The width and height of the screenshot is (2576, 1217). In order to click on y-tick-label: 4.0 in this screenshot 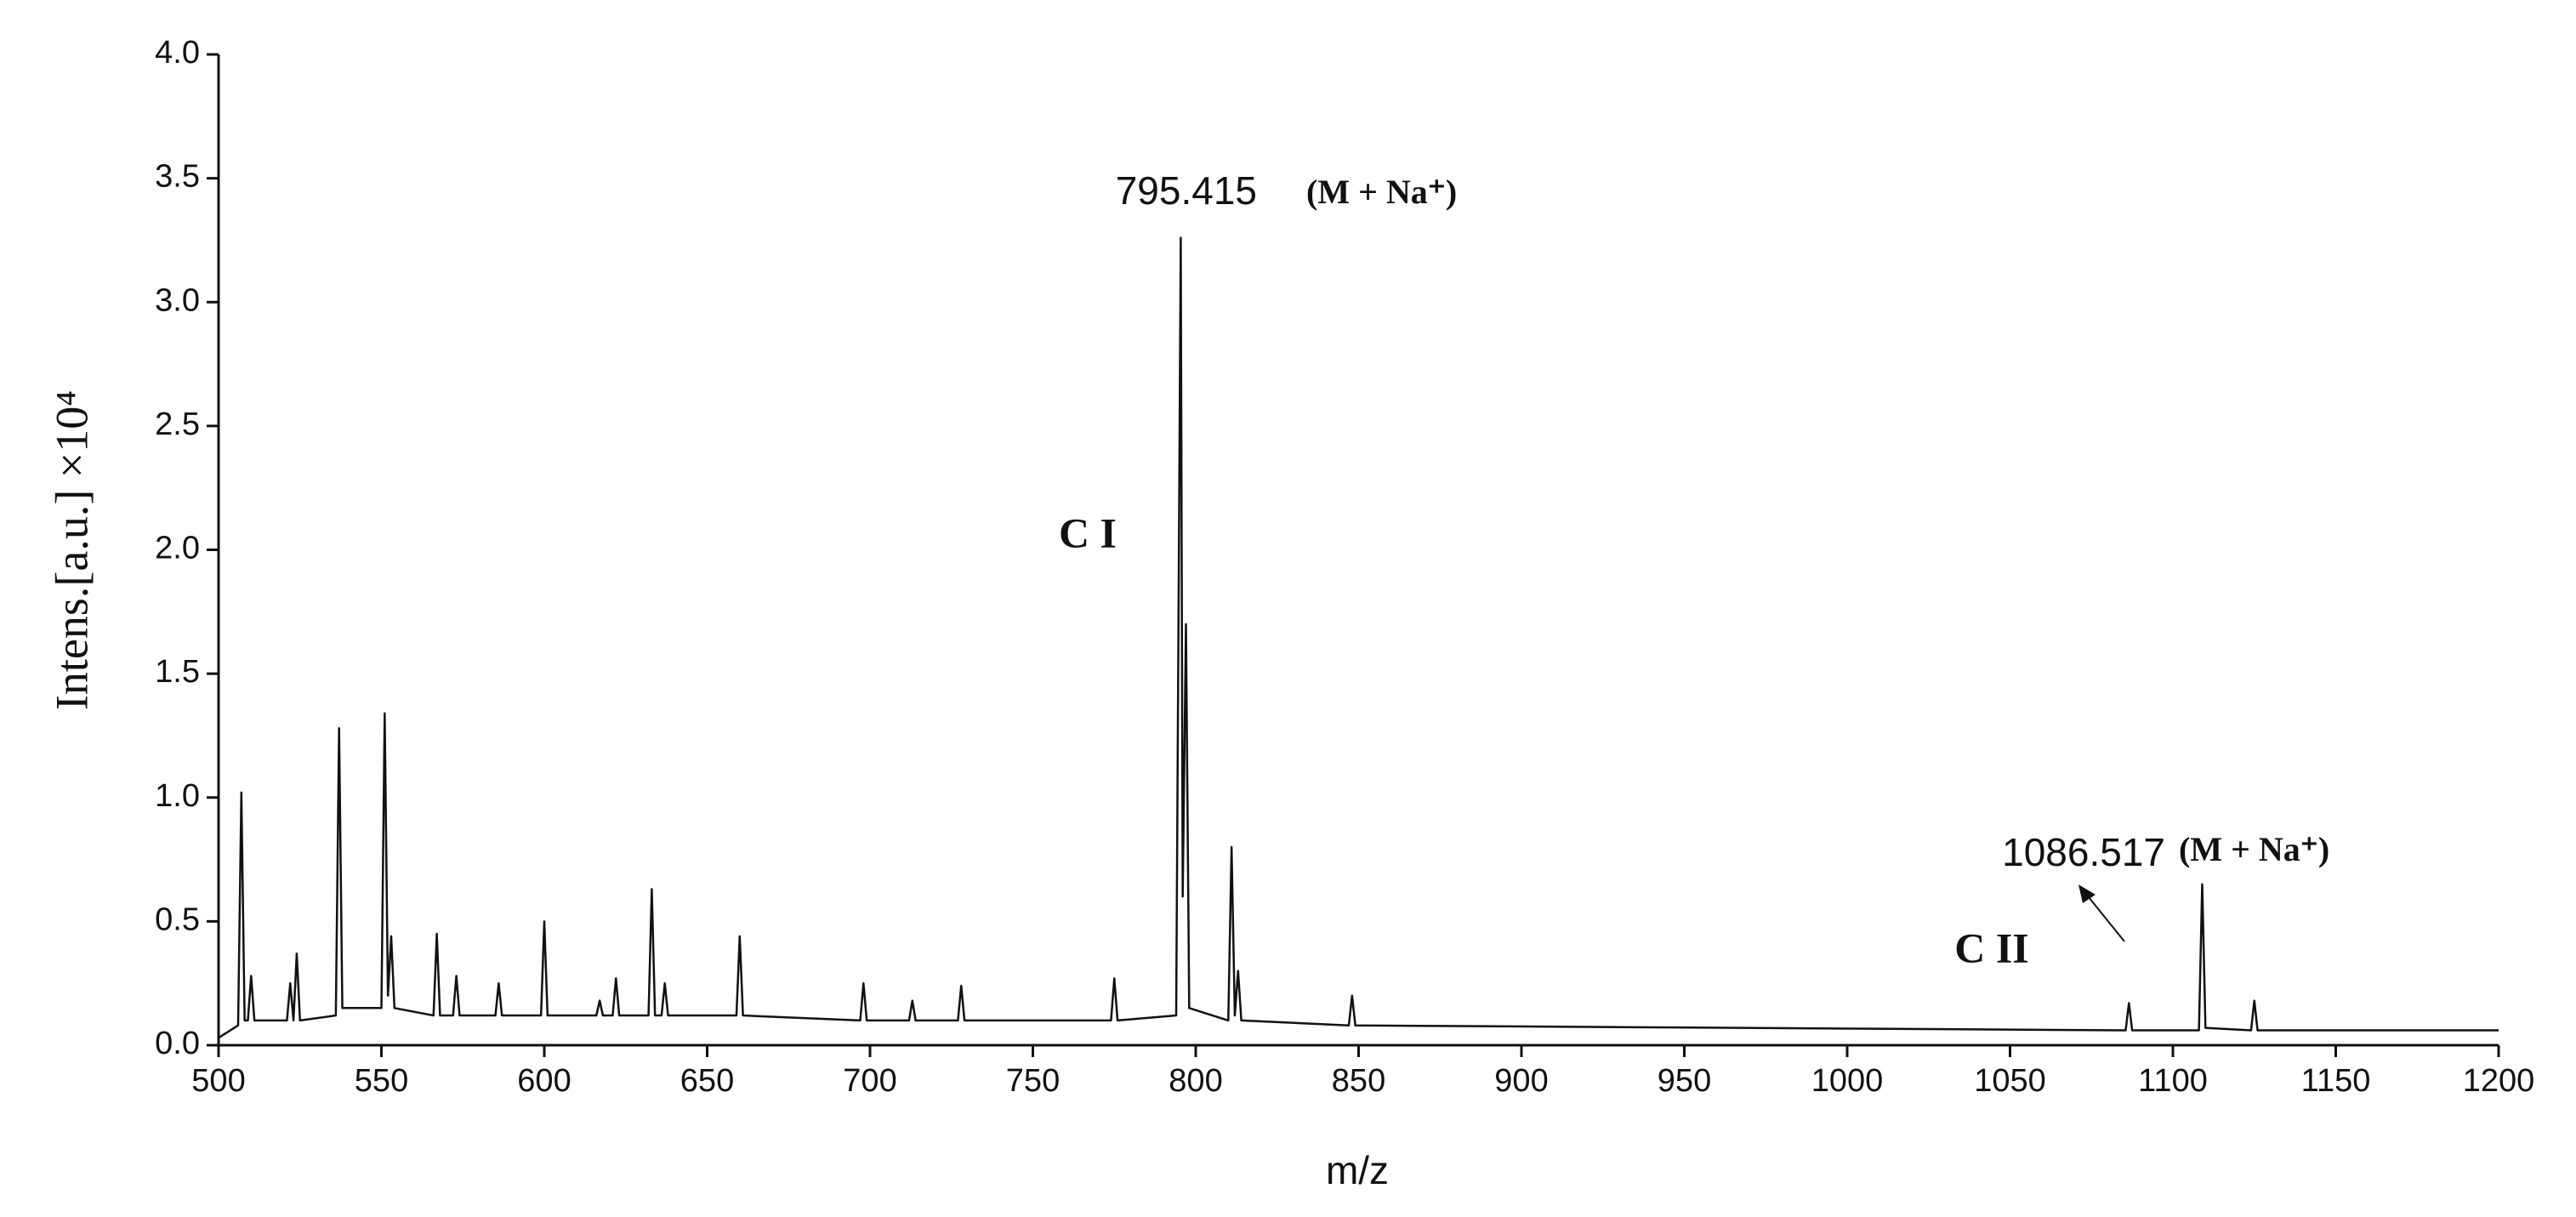, I will do `click(177, 53)`.